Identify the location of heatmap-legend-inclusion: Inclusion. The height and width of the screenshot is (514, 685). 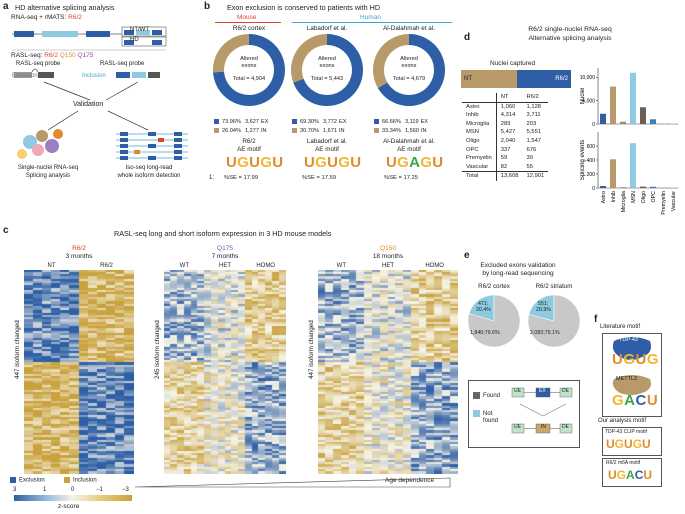
(80, 480).